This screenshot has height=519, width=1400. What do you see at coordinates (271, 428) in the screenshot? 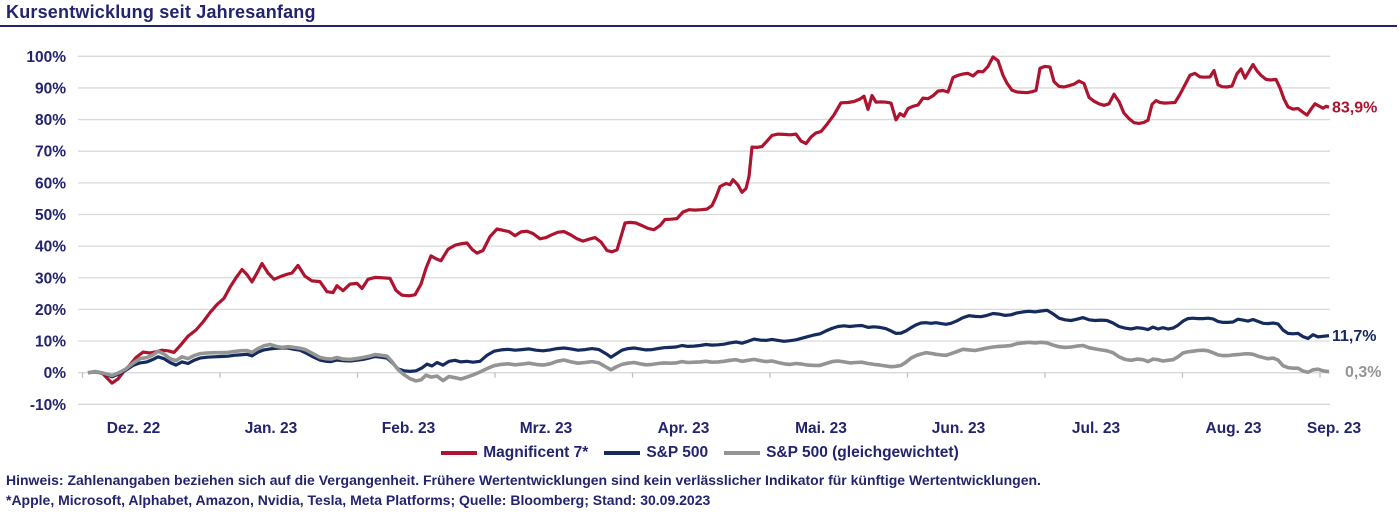
I see `x-tick-label: Jan. 23` at bounding box center [271, 428].